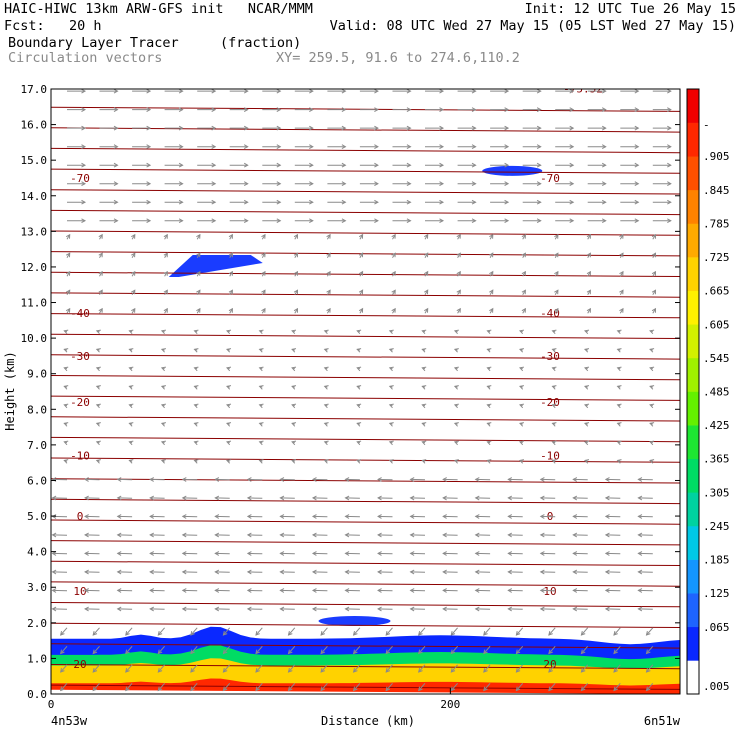  What do you see at coordinates (80, 456) in the screenshot?
I see `isotherm-label: -10` at bounding box center [80, 456].